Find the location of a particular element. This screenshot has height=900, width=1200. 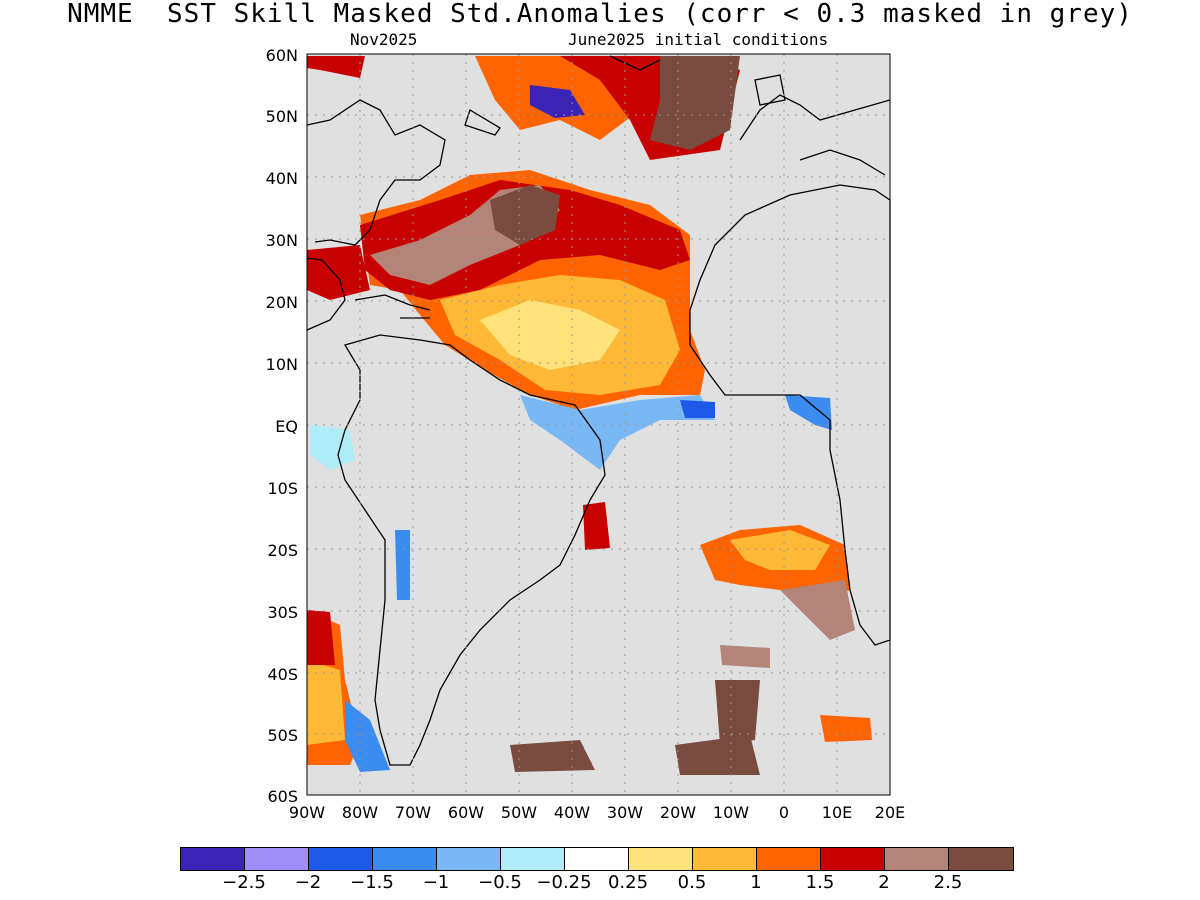

lon-label-20e: 20E is located at coordinates (890, 812).